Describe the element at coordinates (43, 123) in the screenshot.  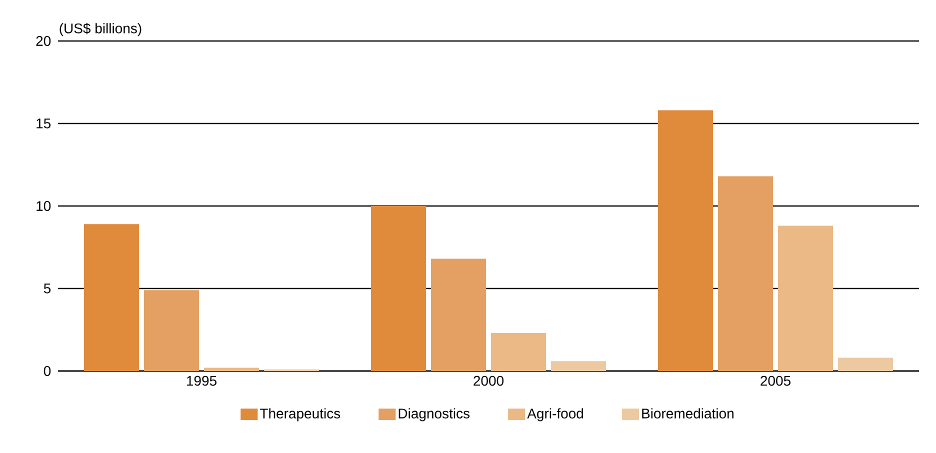
I see `y-tick-label: 15` at that location.